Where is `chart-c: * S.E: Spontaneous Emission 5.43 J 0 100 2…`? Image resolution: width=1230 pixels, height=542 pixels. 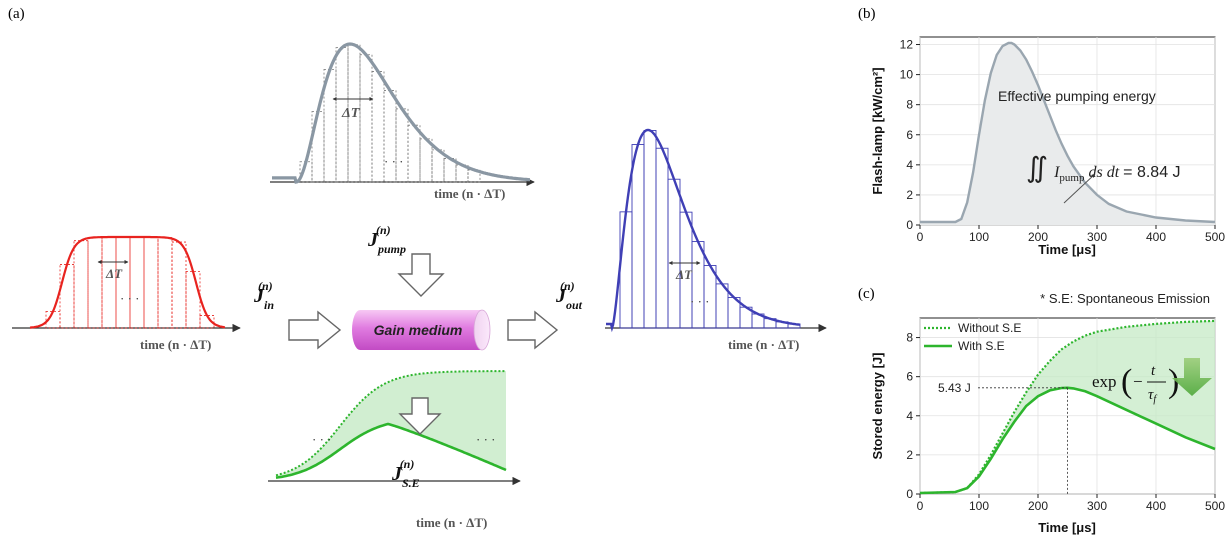
chart-c: * S.E: Spontaneous Emission 5.43 J 0 100 2… is located at coordinates (1047, 413).